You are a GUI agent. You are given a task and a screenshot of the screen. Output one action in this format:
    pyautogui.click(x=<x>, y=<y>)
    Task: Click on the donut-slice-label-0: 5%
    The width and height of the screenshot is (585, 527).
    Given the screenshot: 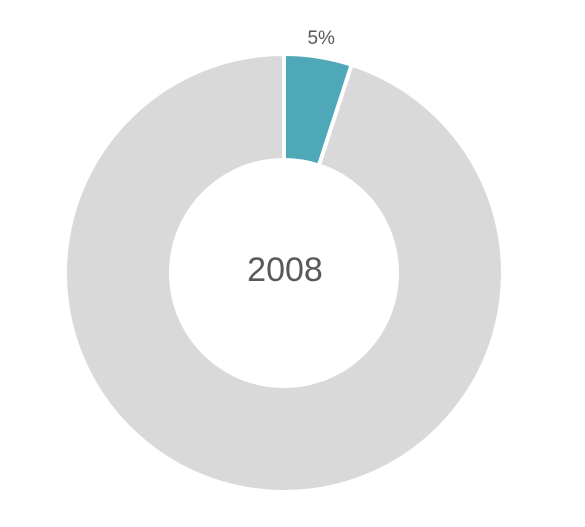 What is the action you would take?
    pyautogui.click(x=321, y=38)
    